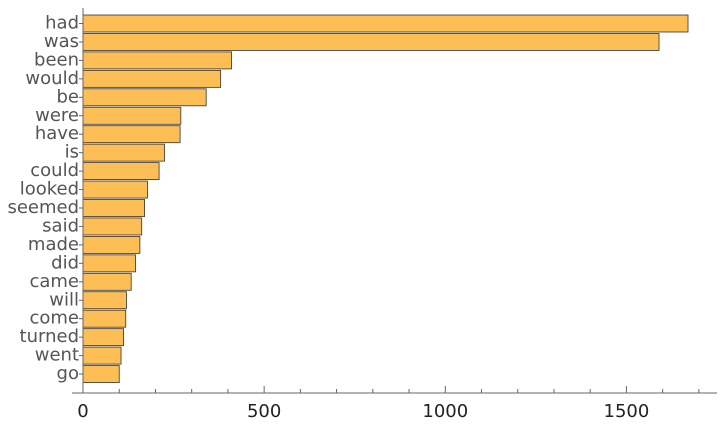  Describe the element at coordinates (54, 281) in the screenshot. I see `category-label-came: came` at that location.